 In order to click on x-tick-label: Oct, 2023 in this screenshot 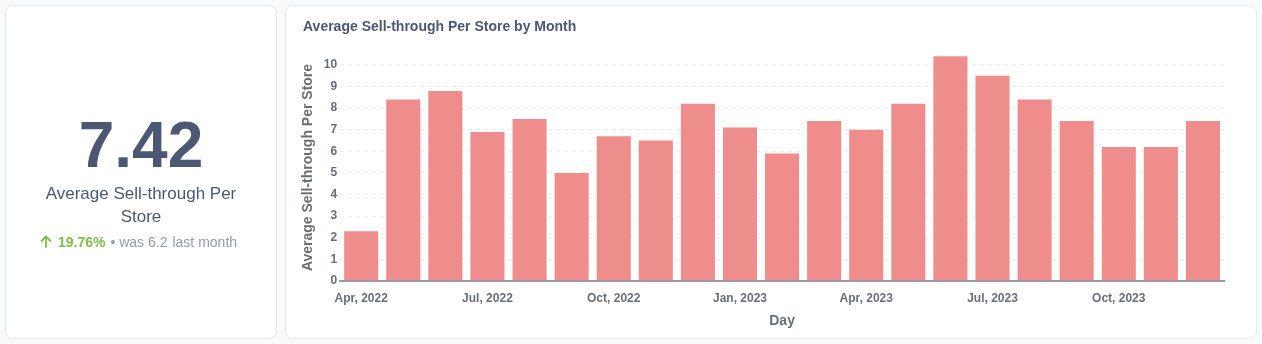, I will do `click(1119, 298)`.